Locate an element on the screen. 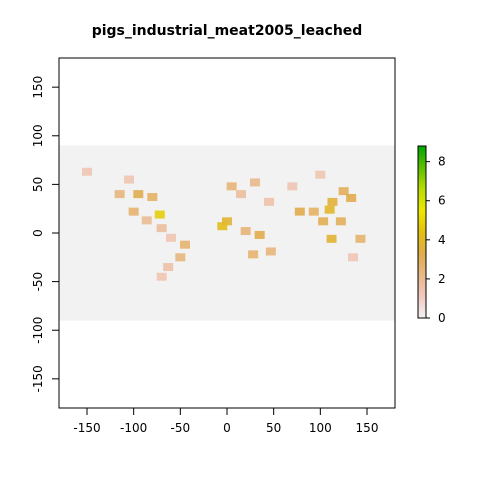  legend: 0 2 4 6 8 is located at coordinates (431, 235).